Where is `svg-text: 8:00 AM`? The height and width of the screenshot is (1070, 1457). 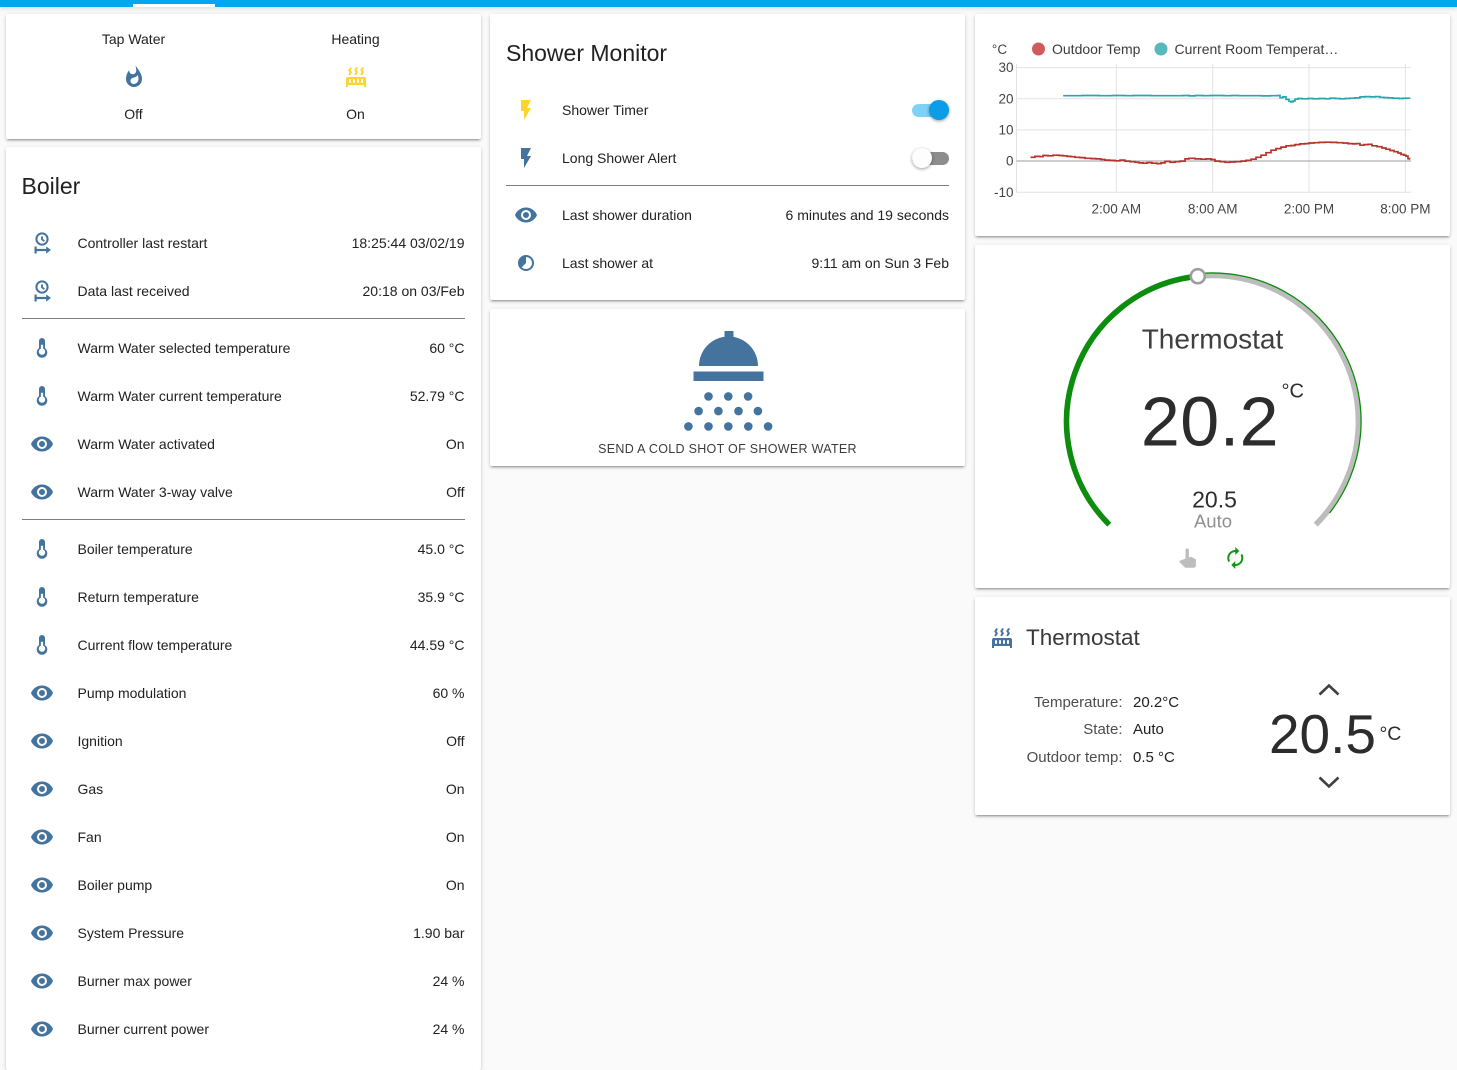 svg-text: 8:00 AM is located at coordinates (1212, 208).